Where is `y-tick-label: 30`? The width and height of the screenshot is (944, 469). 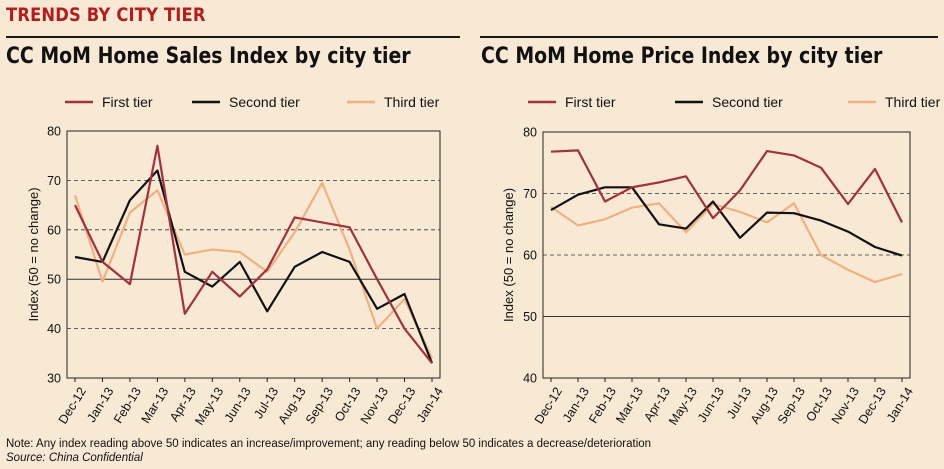 y-tick-label: 30 is located at coordinates (54, 379).